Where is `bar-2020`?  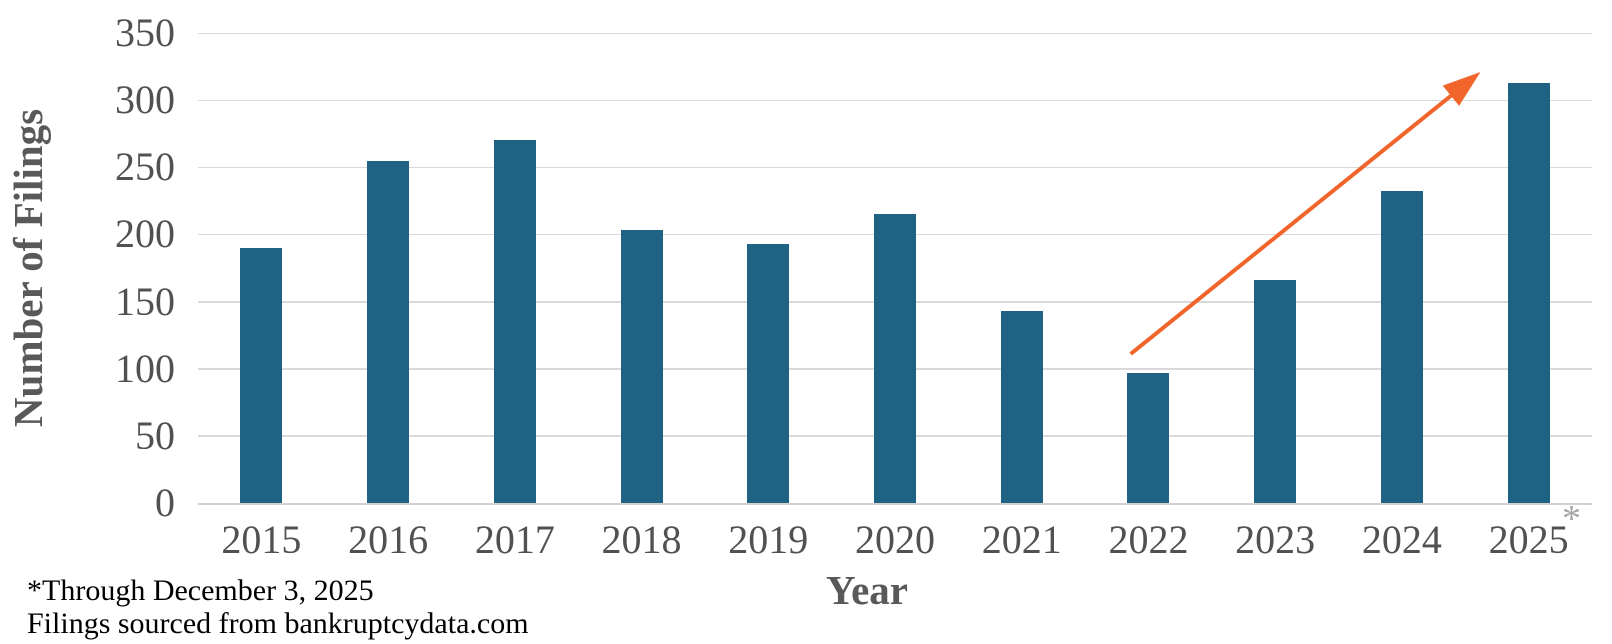
bar-2020 is located at coordinates (895, 358).